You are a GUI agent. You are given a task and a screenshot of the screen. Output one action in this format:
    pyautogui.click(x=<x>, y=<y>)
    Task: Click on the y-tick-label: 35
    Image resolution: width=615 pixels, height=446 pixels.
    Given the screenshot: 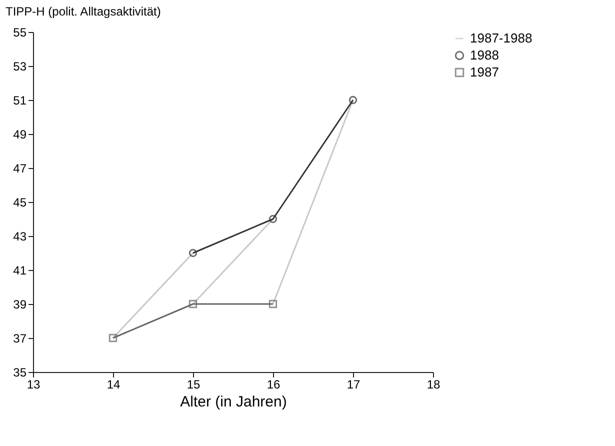 What is the action you would take?
    pyautogui.click(x=20, y=373)
    